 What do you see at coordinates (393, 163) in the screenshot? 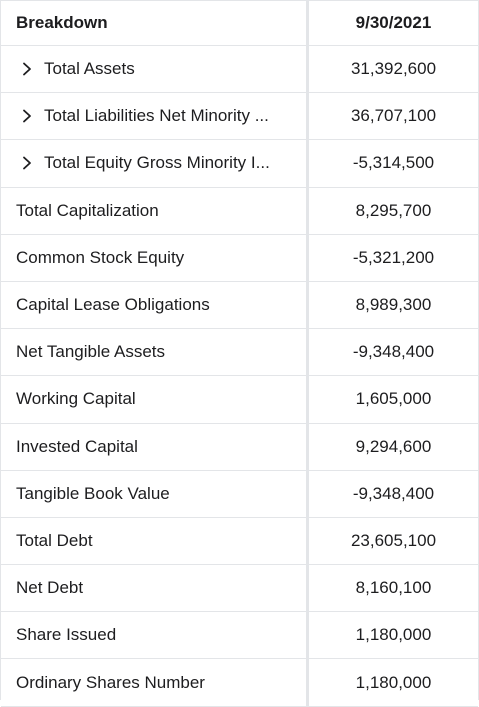
I see `row-value: -5,314,500` at bounding box center [393, 163].